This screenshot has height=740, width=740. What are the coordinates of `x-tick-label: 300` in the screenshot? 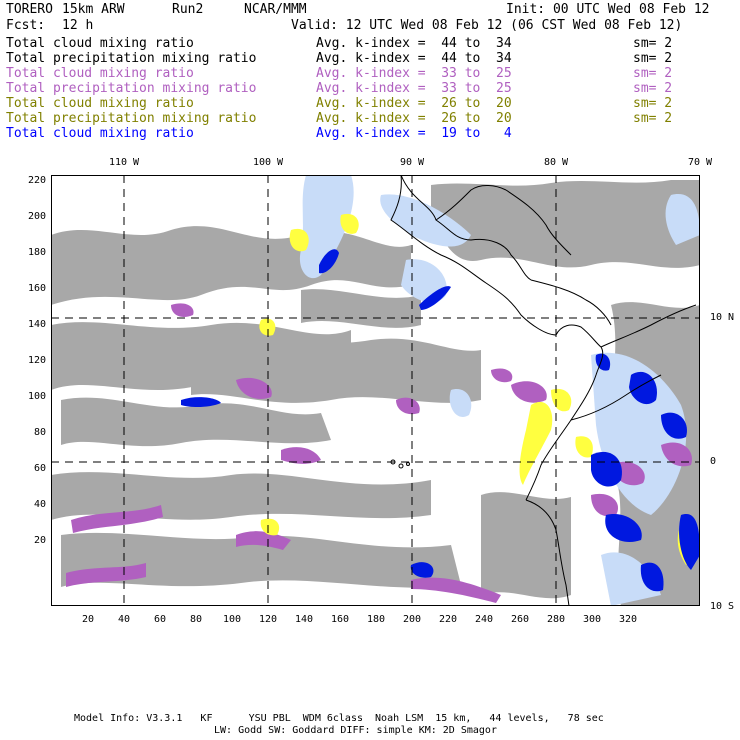 It's located at (592, 619).